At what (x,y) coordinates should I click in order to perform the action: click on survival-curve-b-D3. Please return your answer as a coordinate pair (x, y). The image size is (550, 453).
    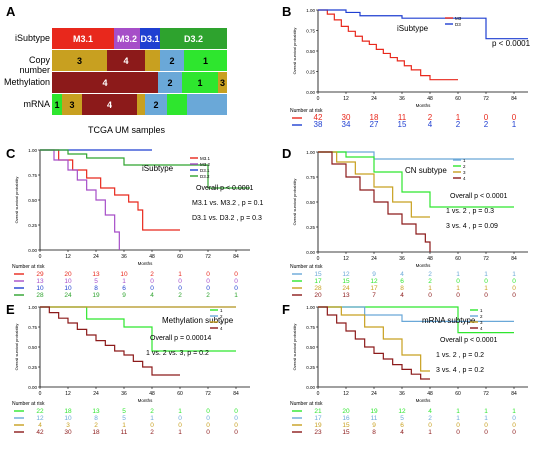
    Looking at the image, I should click on (423, 24).